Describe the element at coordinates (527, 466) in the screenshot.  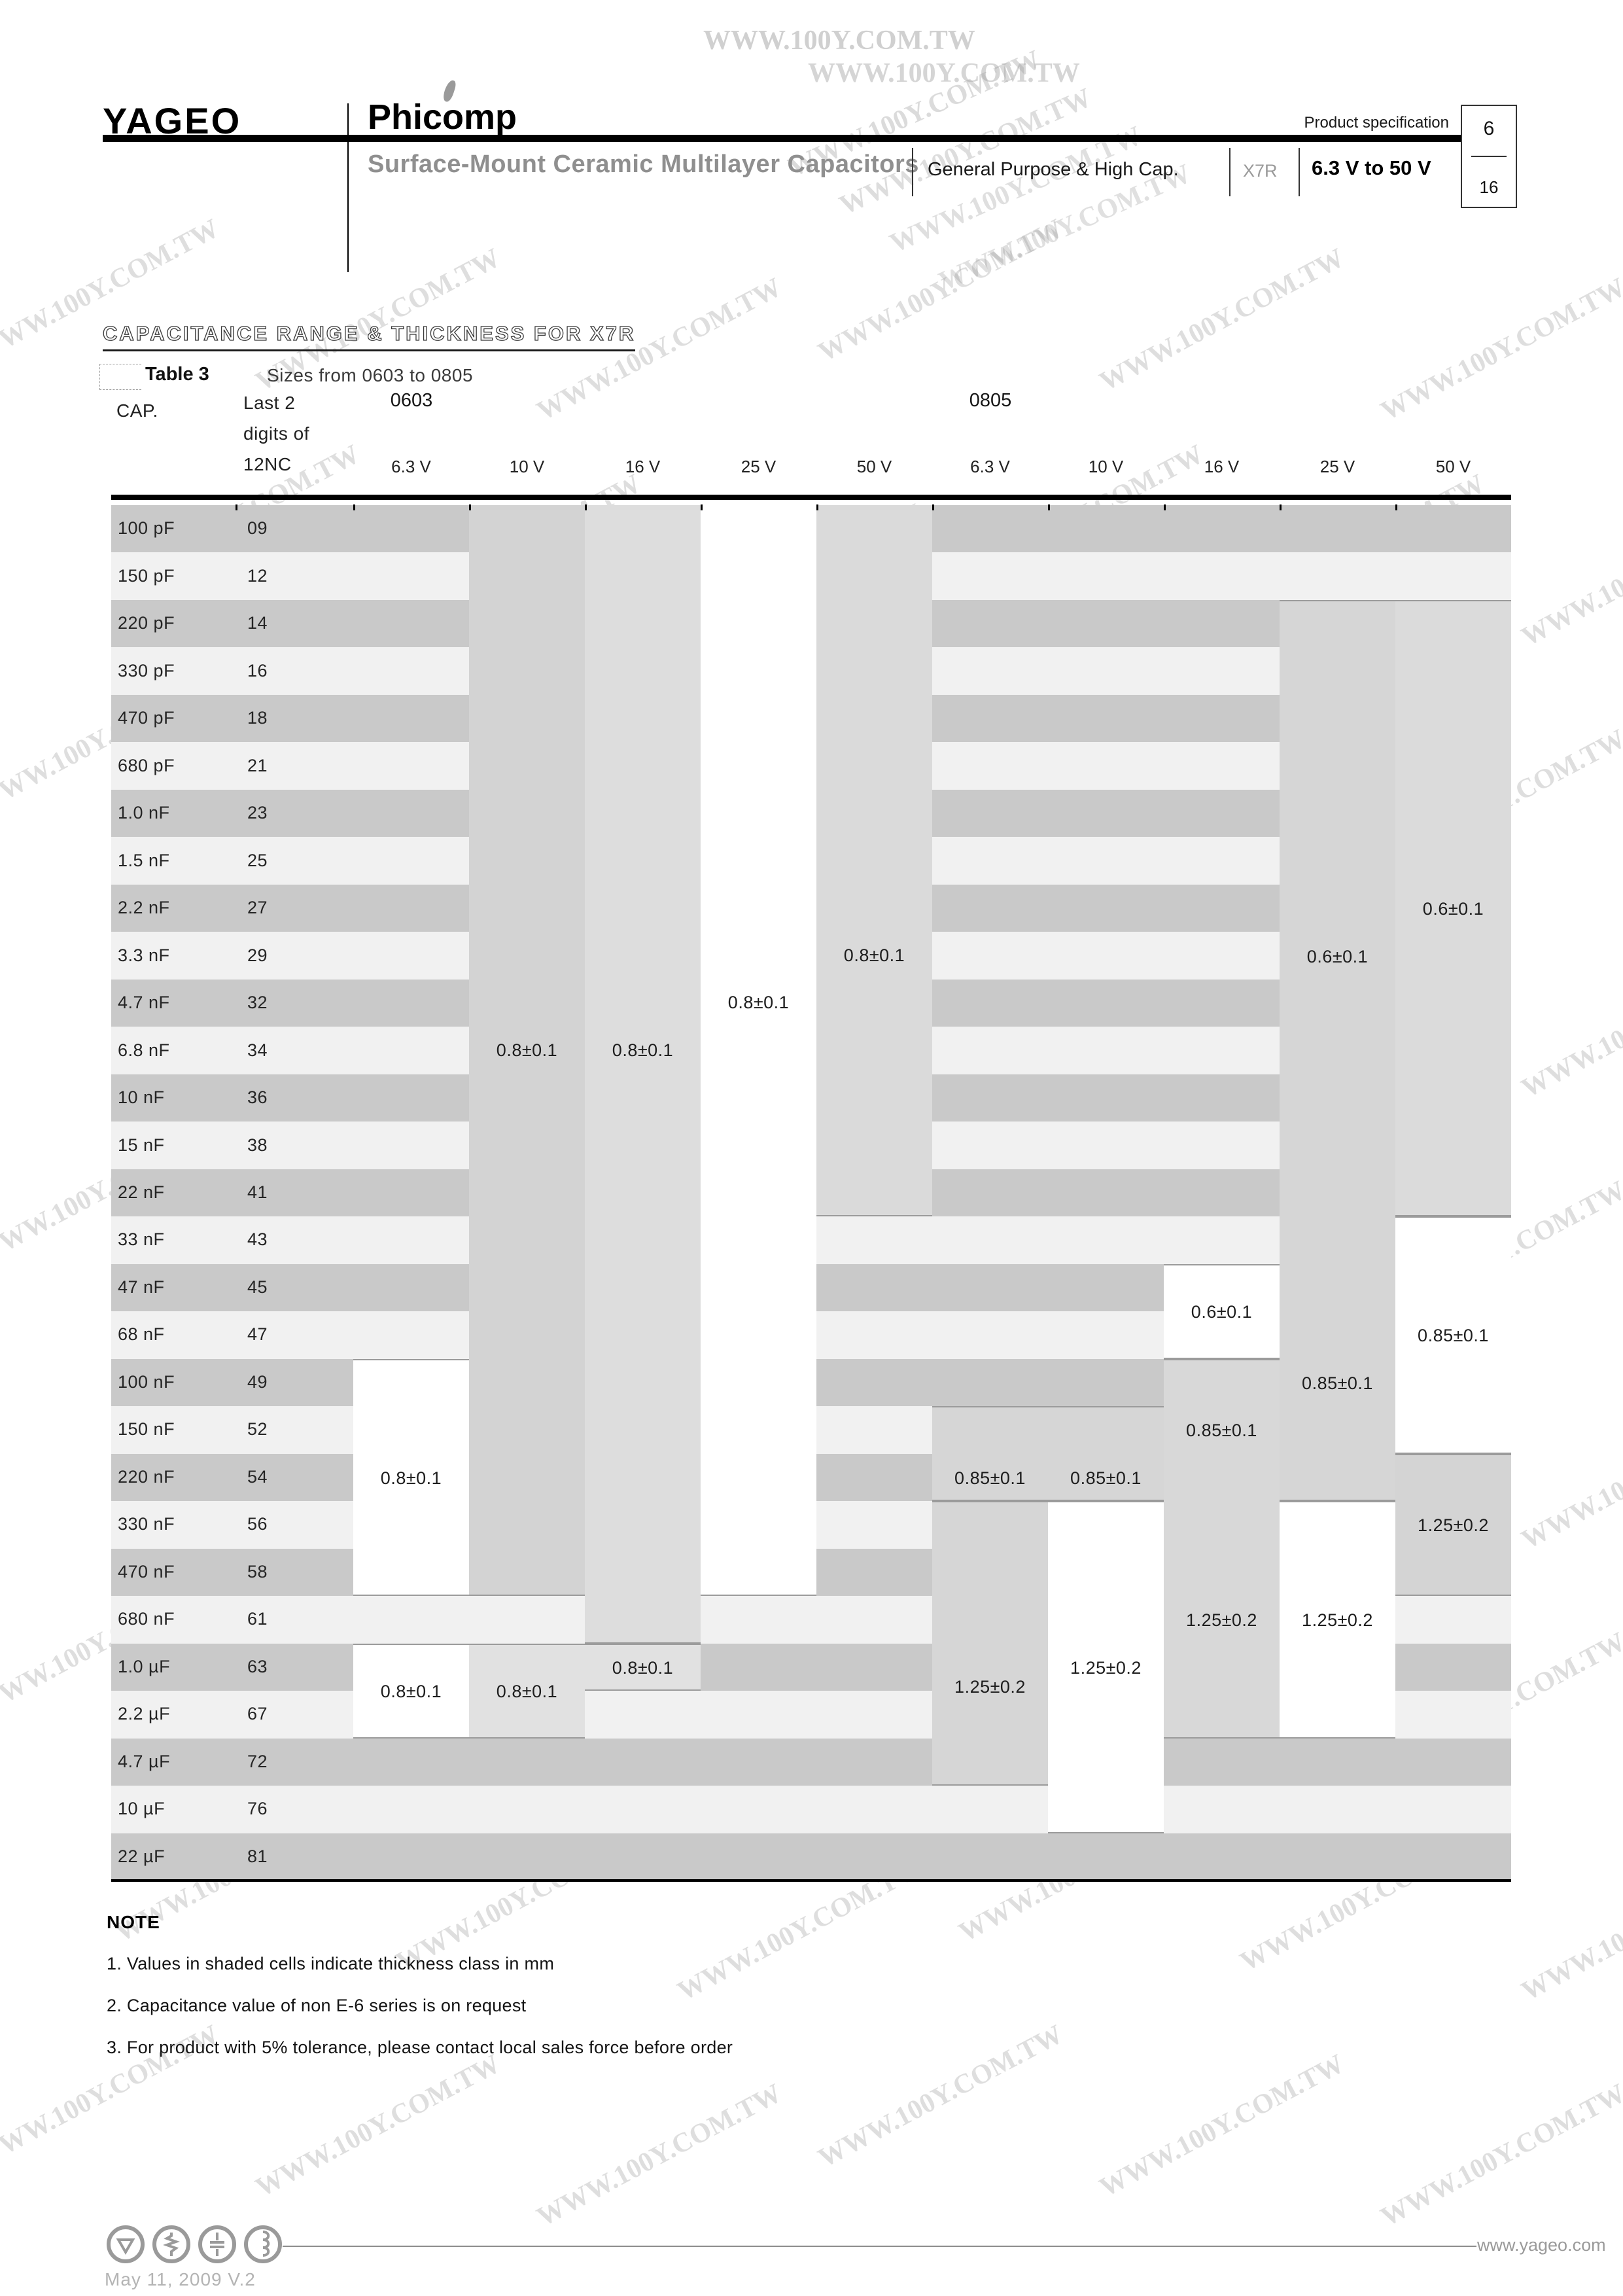
I see `voltage-header: 10 V` at that location.